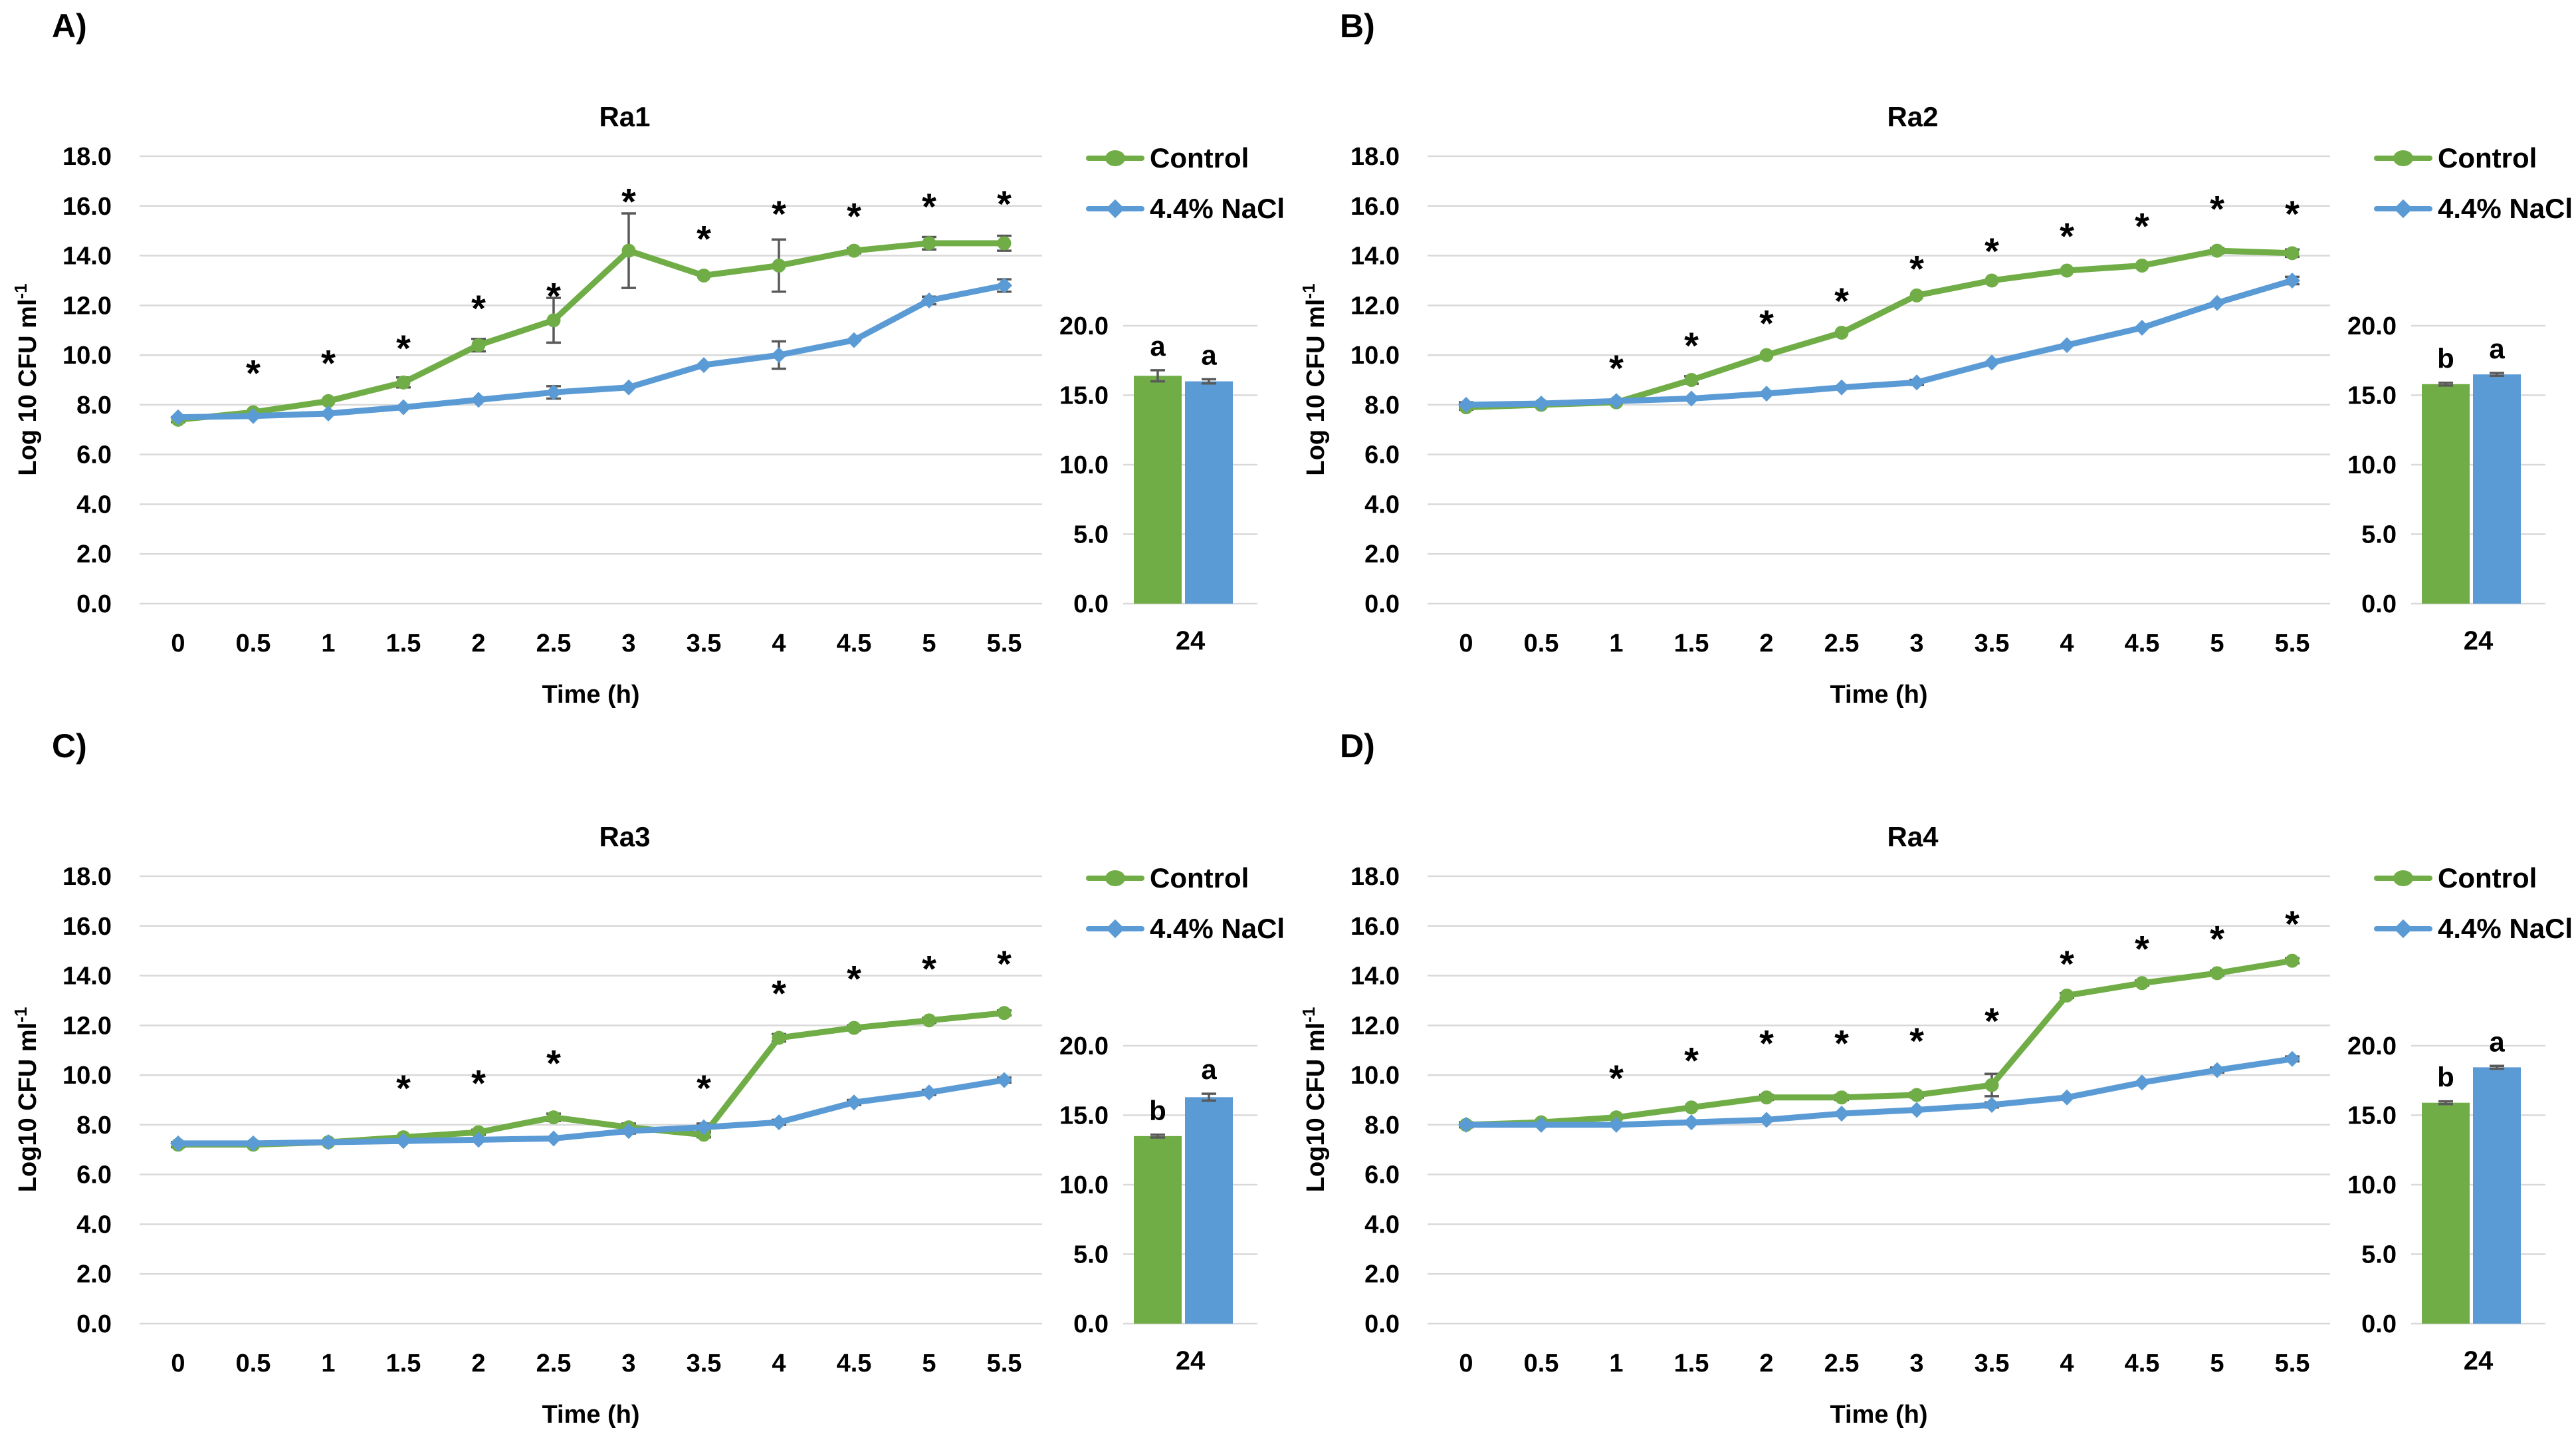 This screenshot has height=1440, width=2576. Describe the element at coordinates (1375, 207) in the screenshot. I see `y-tick-label: 16.0` at that location.